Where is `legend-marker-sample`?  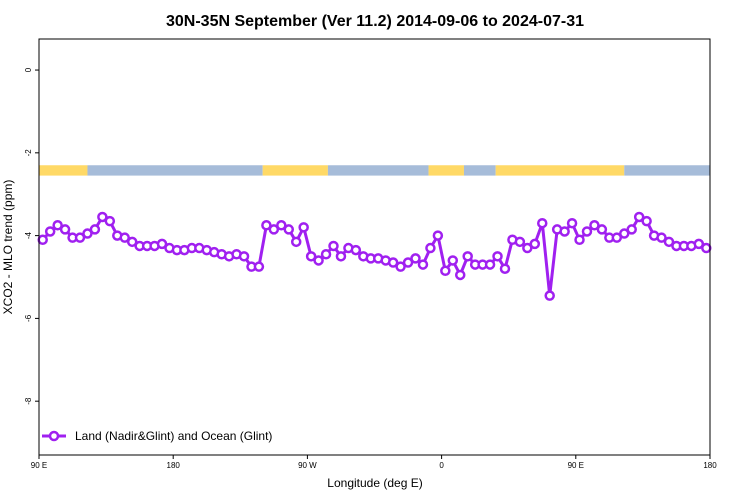 legend-marker-sample is located at coordinates (54, 436).